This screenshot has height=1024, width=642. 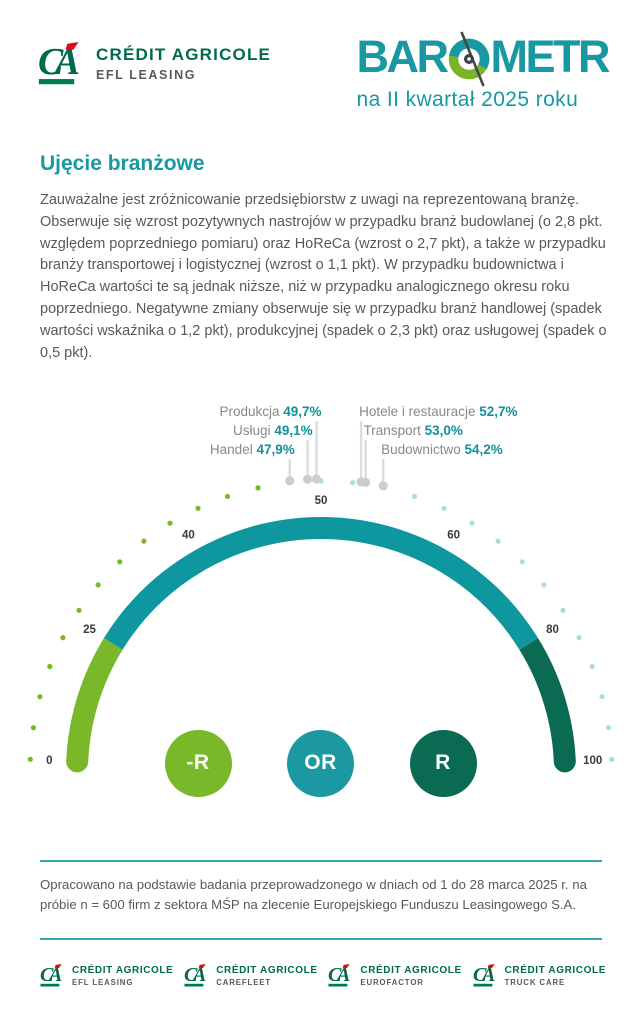 I want to click on gauge-label: Produkcja 49,7%, so click(x=270, y=412).